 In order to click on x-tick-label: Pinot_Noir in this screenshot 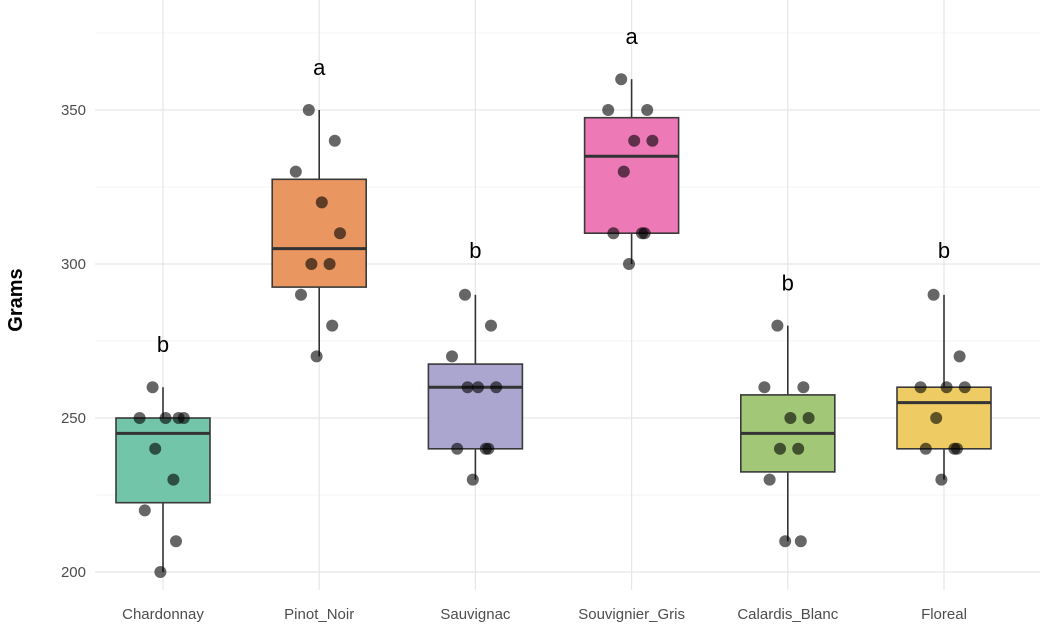, I will do `click(319, 614)`.